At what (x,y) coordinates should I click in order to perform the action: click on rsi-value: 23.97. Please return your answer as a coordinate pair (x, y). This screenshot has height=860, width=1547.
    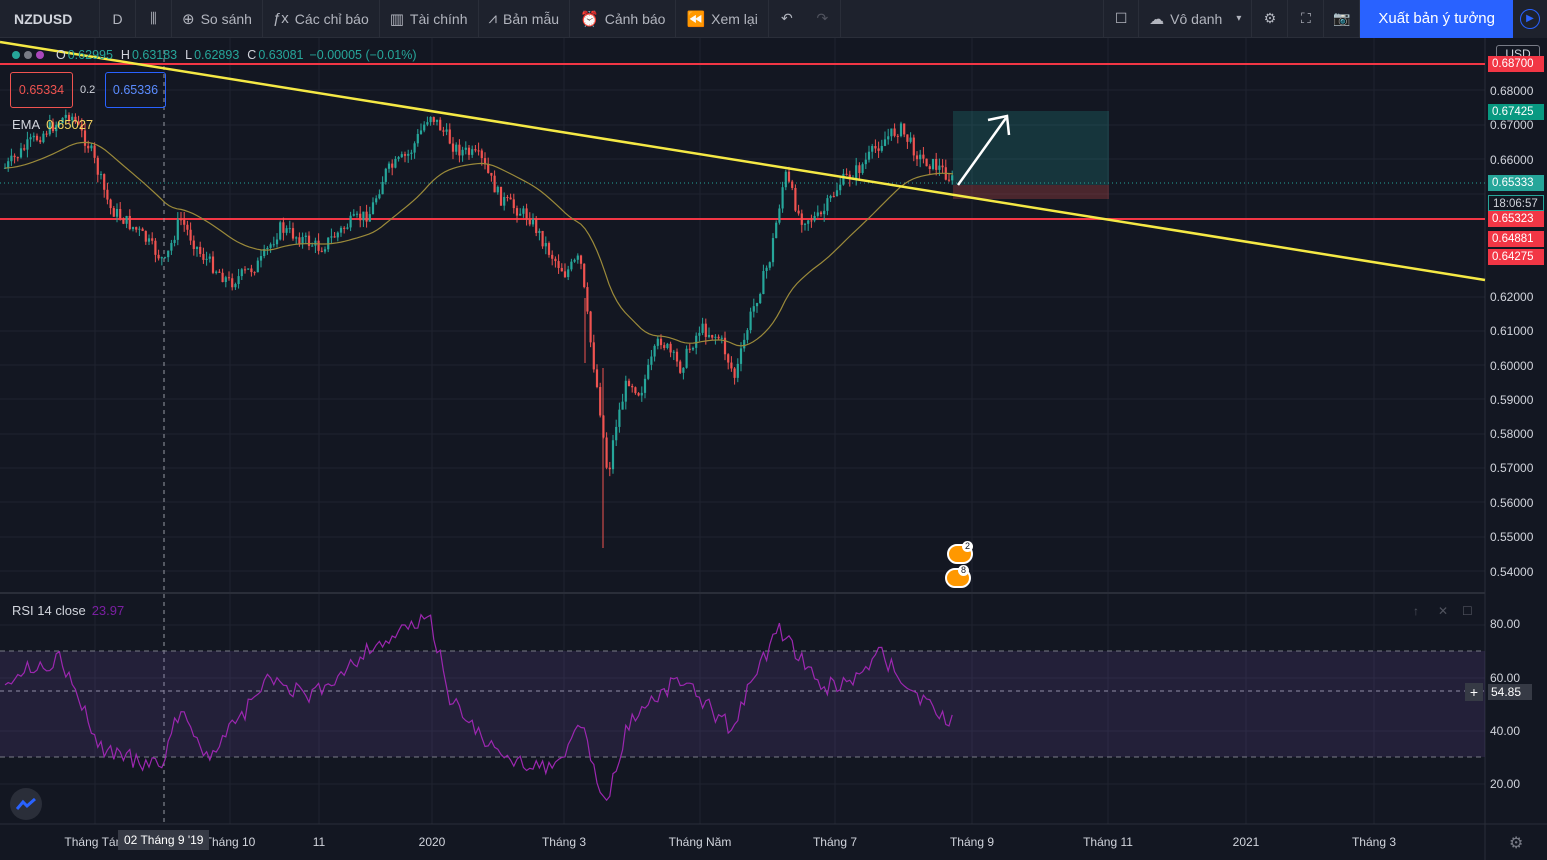
    Looking at the image, I should click on (108, 610).